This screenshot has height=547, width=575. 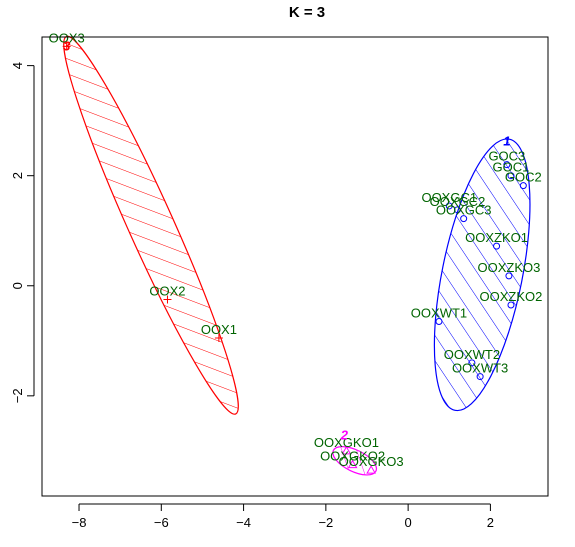 I want to click on point-label: OOXGKO2, so click(x=352, y=456).